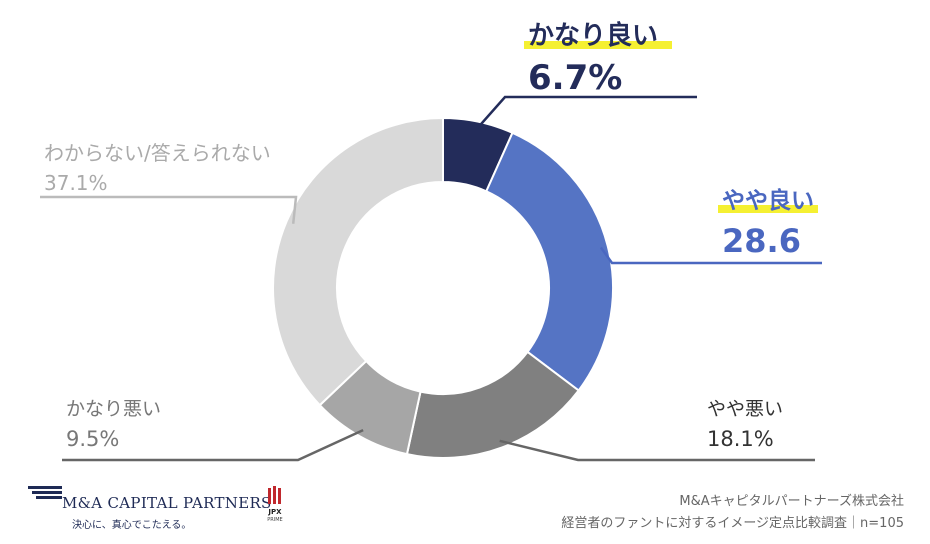 The width and height of the screenshot is (930, 544). Describe the element at coordinates (745, 409) in the screenshot. I see `slice-label-2: やや悪い` at that location.